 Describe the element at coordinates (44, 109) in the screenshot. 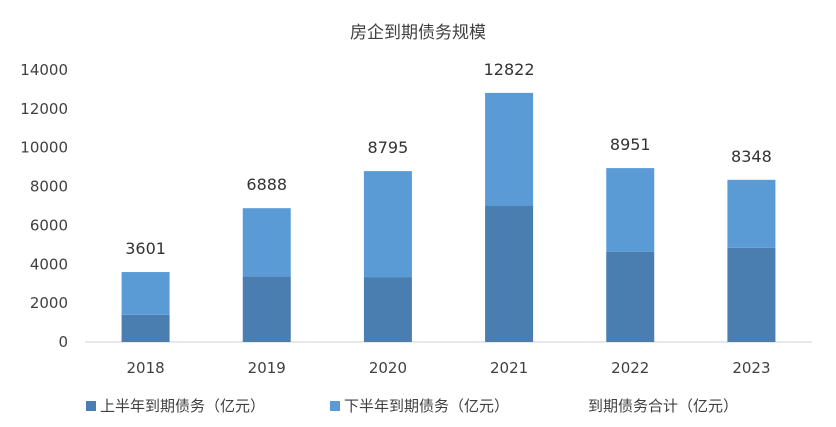

I see `y-tick-label: 12000` at that location.